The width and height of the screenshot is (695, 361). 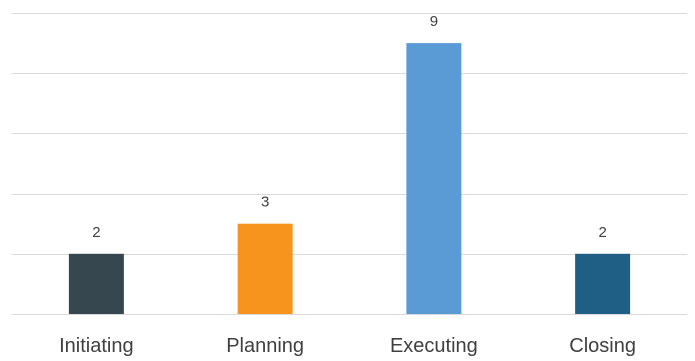 What do you see at coordinates (433, 178) in the screenshot?
I see `bar-executing` at bounding box center [433, 178].